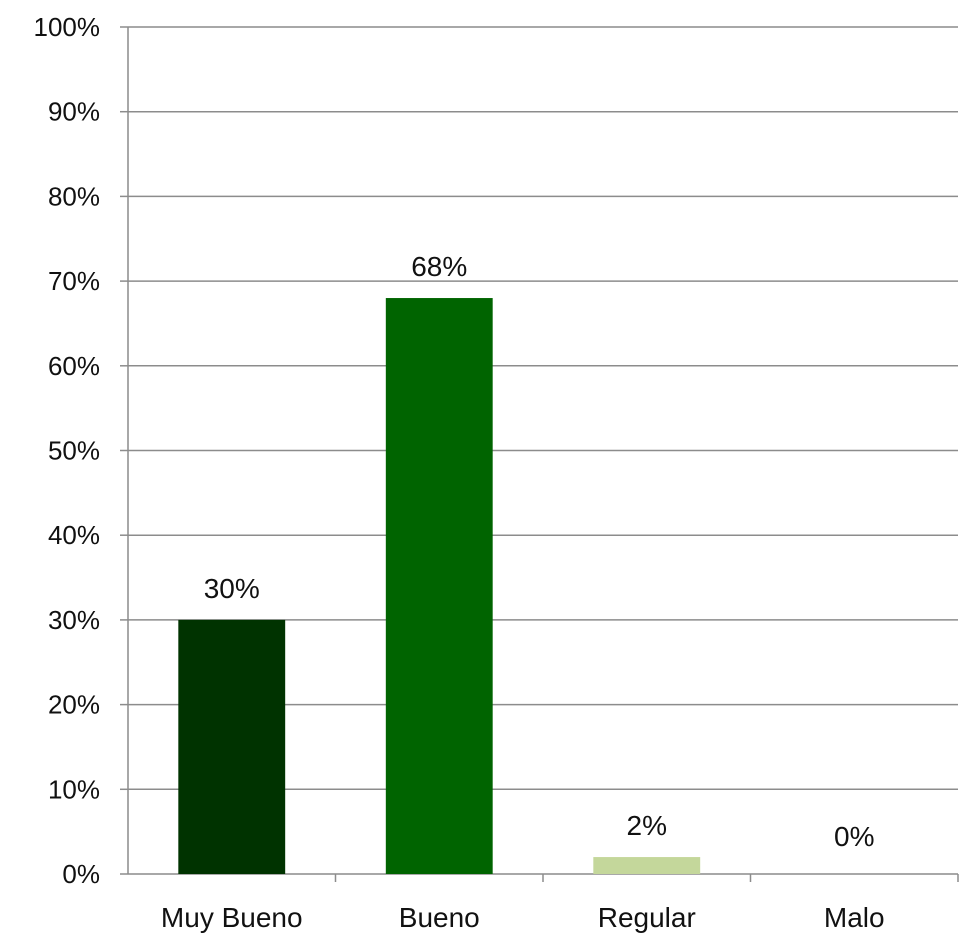 The height and width of the screenshot is (935, 961). Describe the element at coordinates (232, 917) in the screenshot. I see `x-category-label: Muy Bueno` at that location.